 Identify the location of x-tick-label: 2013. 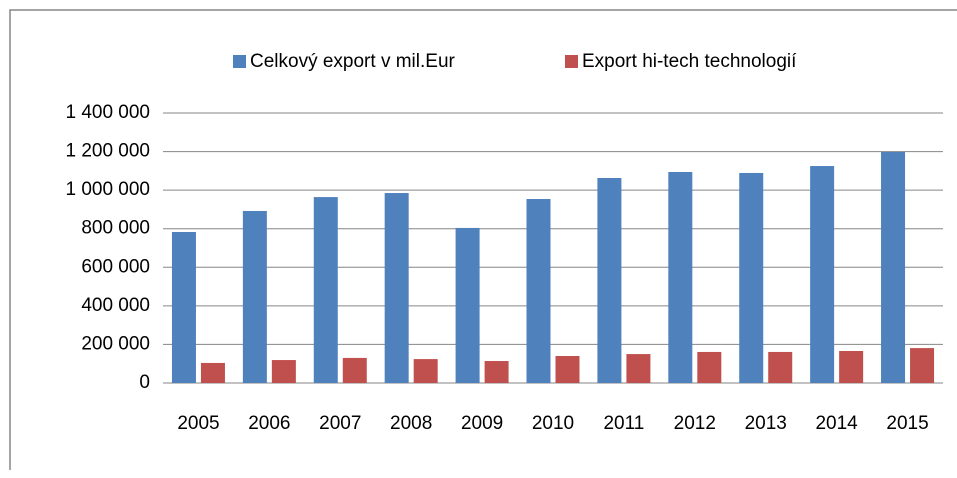
(766, 423).